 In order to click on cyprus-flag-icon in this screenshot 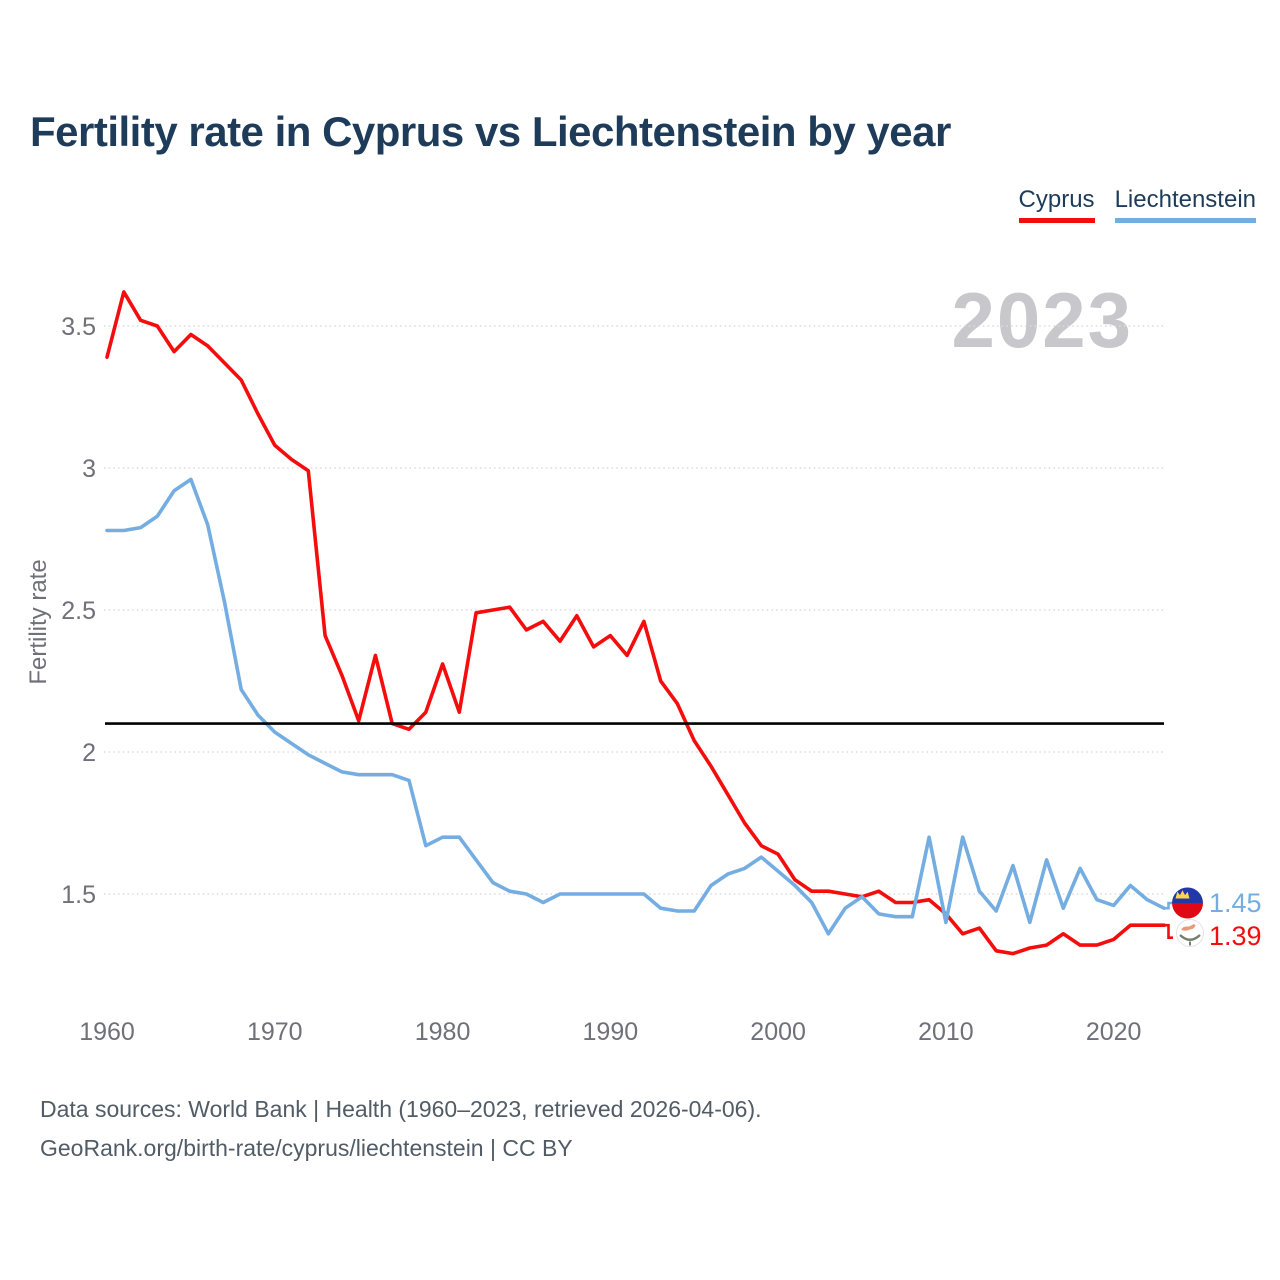, I will do `click(1190, 933)`.